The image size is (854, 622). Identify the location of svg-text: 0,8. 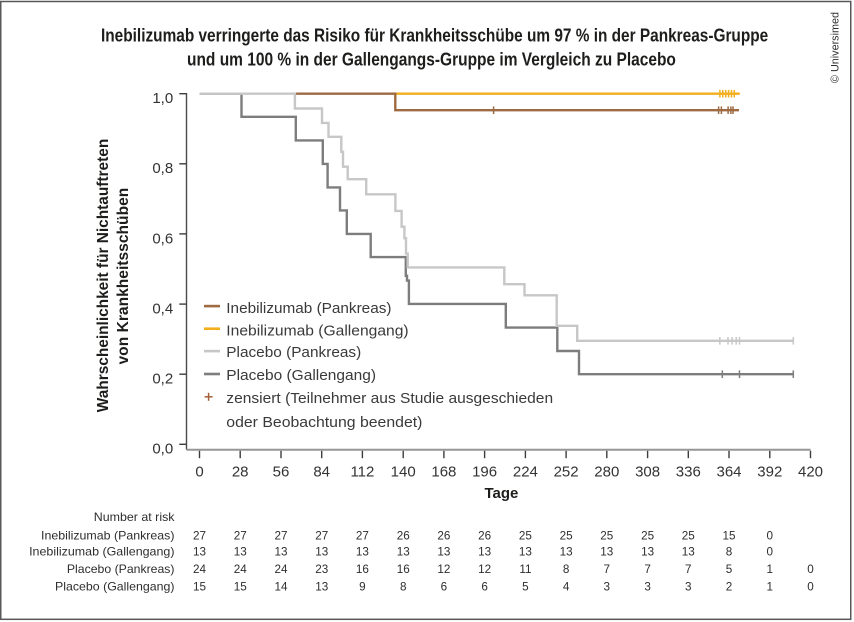
(162, 168).